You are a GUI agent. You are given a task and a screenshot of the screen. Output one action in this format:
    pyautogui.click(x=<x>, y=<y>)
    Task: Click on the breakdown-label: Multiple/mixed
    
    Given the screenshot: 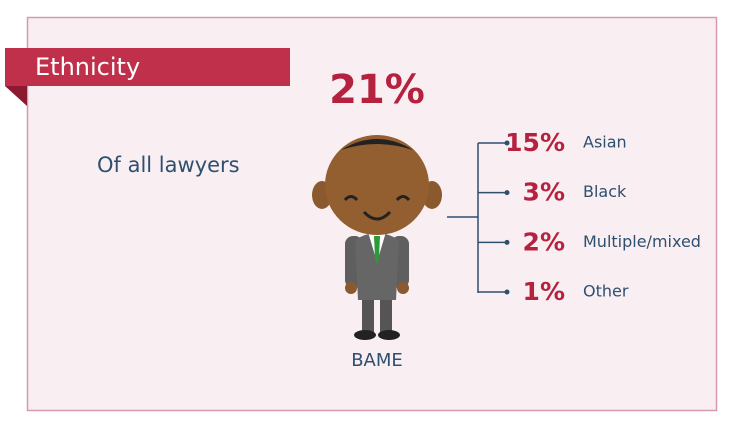 What is the action you would take?
    pyautogui.click(x=642, y=241)
    